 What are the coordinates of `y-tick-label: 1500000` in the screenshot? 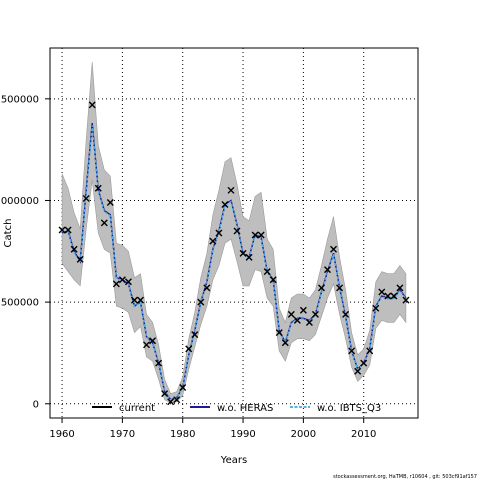 It's located at (19, 99).